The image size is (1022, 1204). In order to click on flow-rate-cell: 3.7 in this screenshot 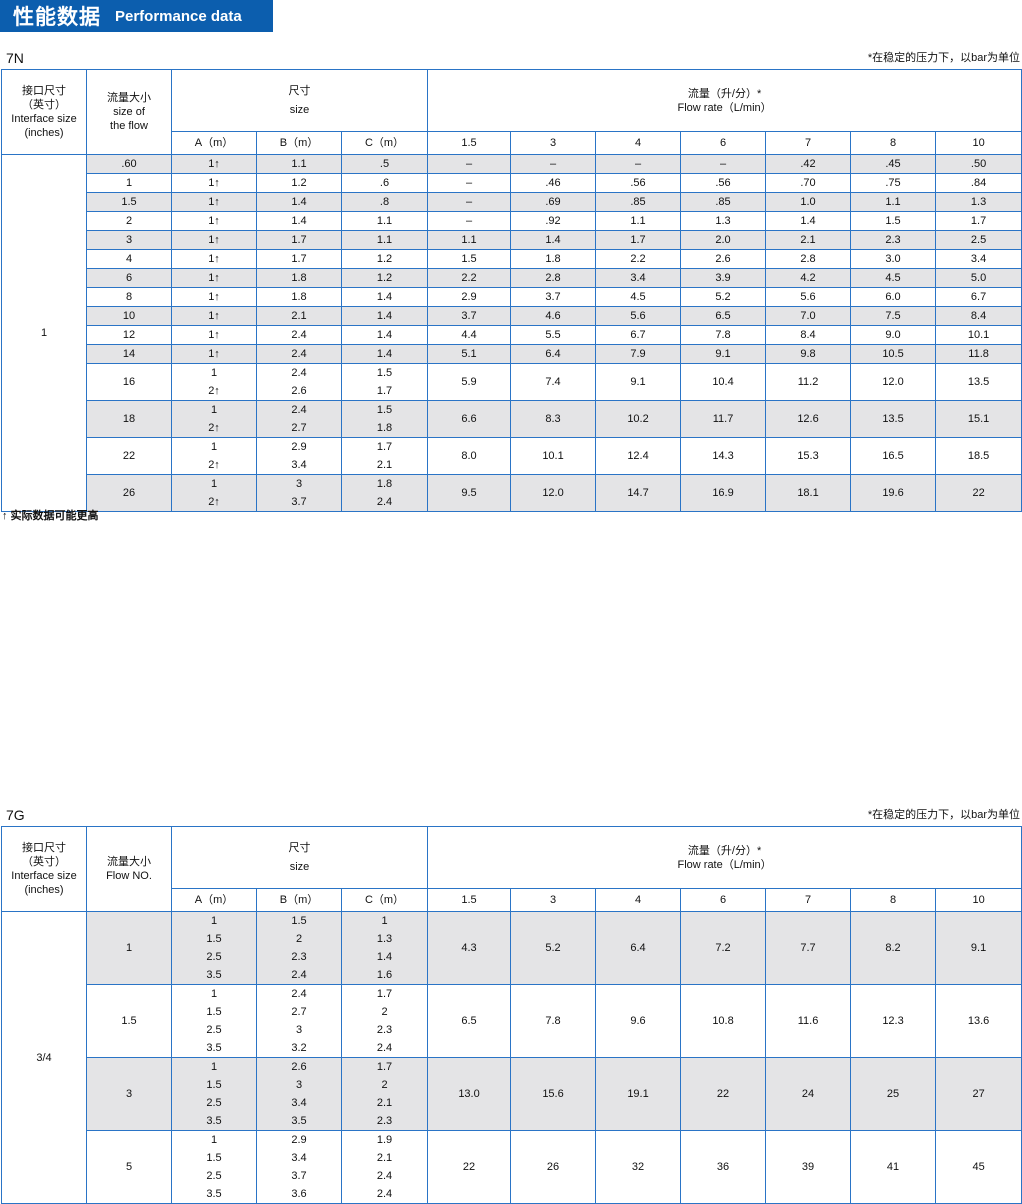, I will do `click(553, 297)`.